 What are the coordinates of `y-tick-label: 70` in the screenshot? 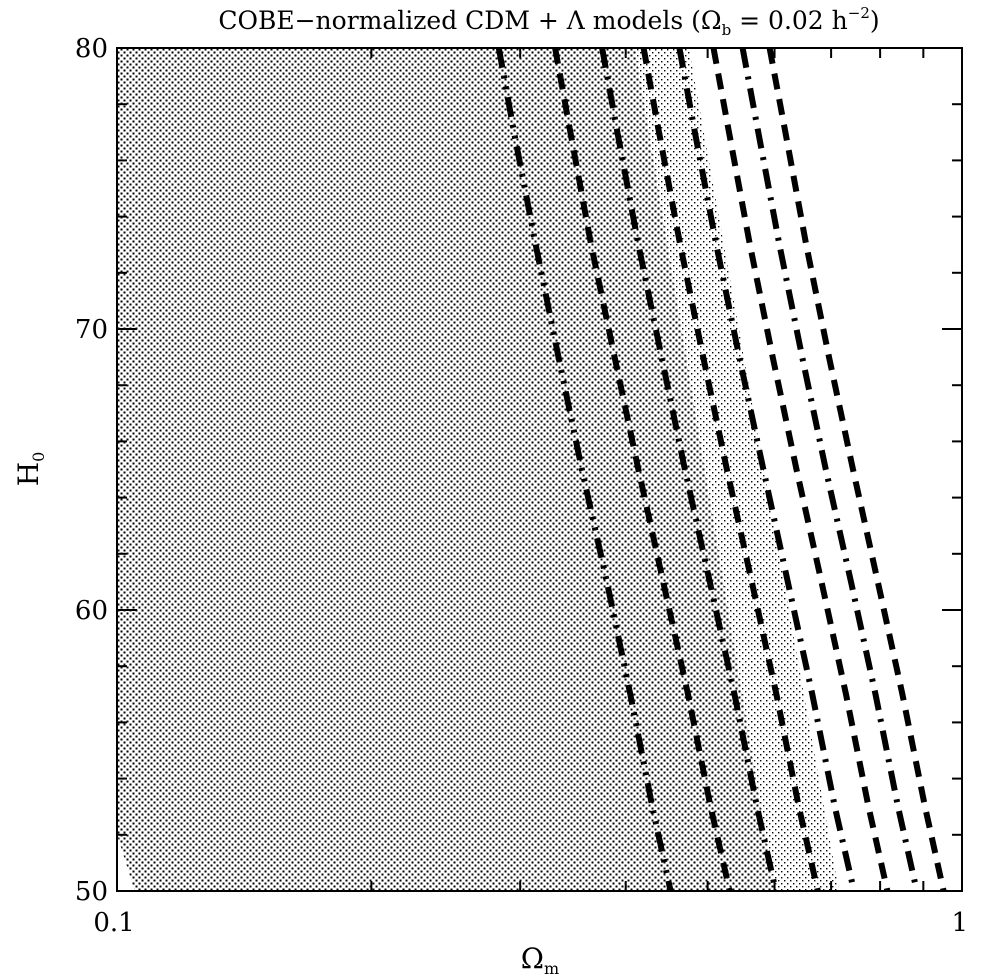 It's located at (91, 330).